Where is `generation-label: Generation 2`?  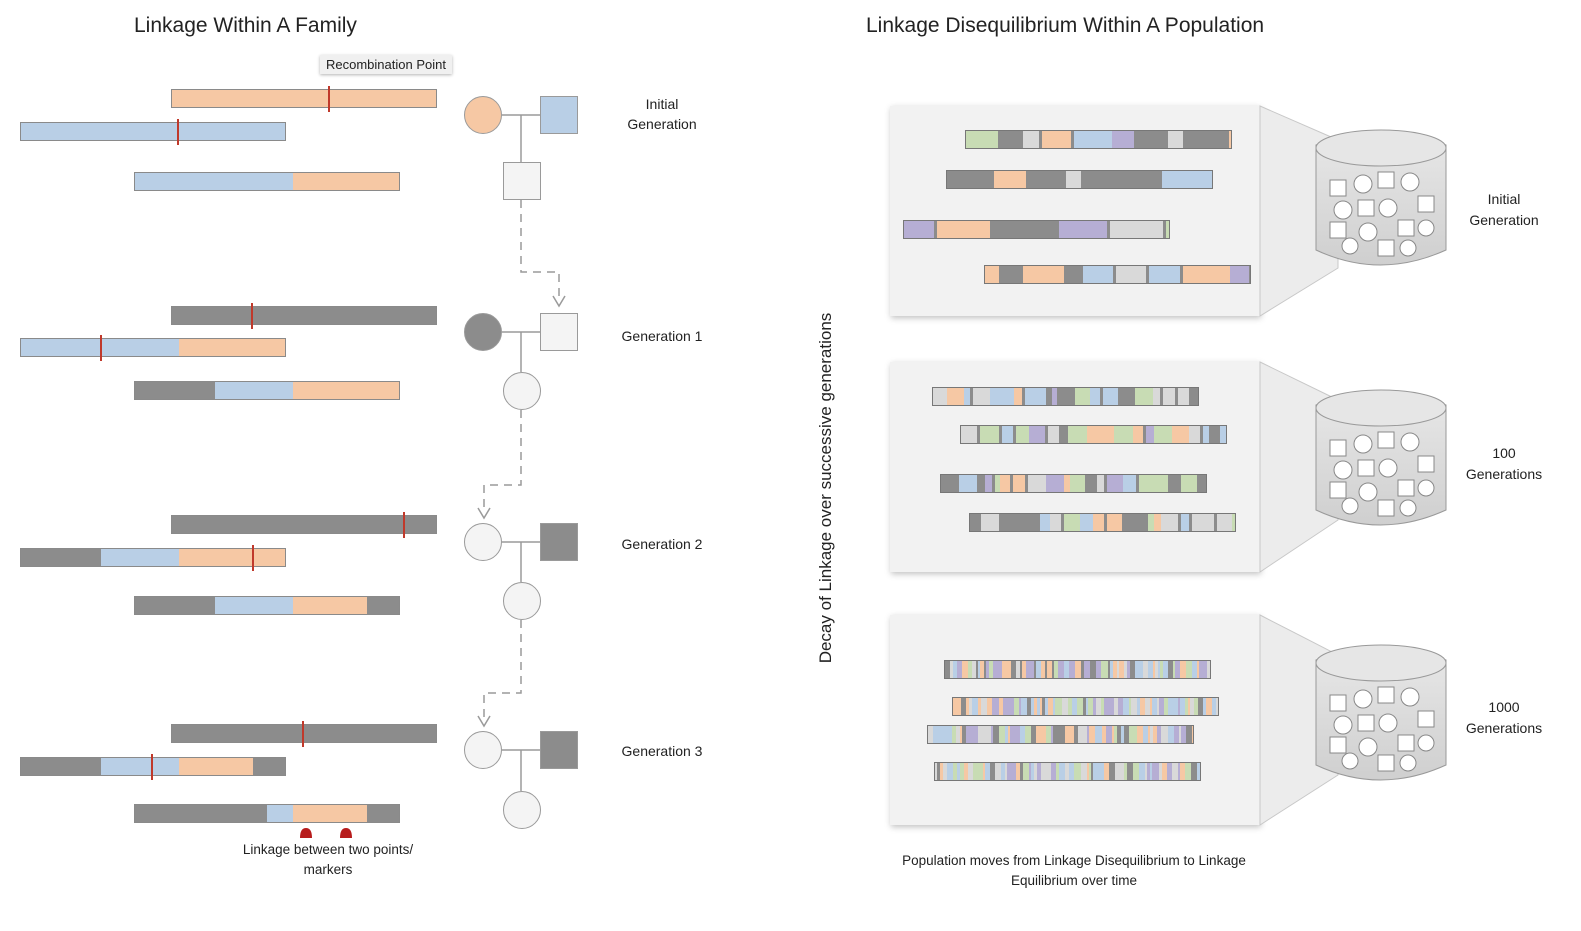
generation-label: Generation 2 is located at coordinates (662, 544).